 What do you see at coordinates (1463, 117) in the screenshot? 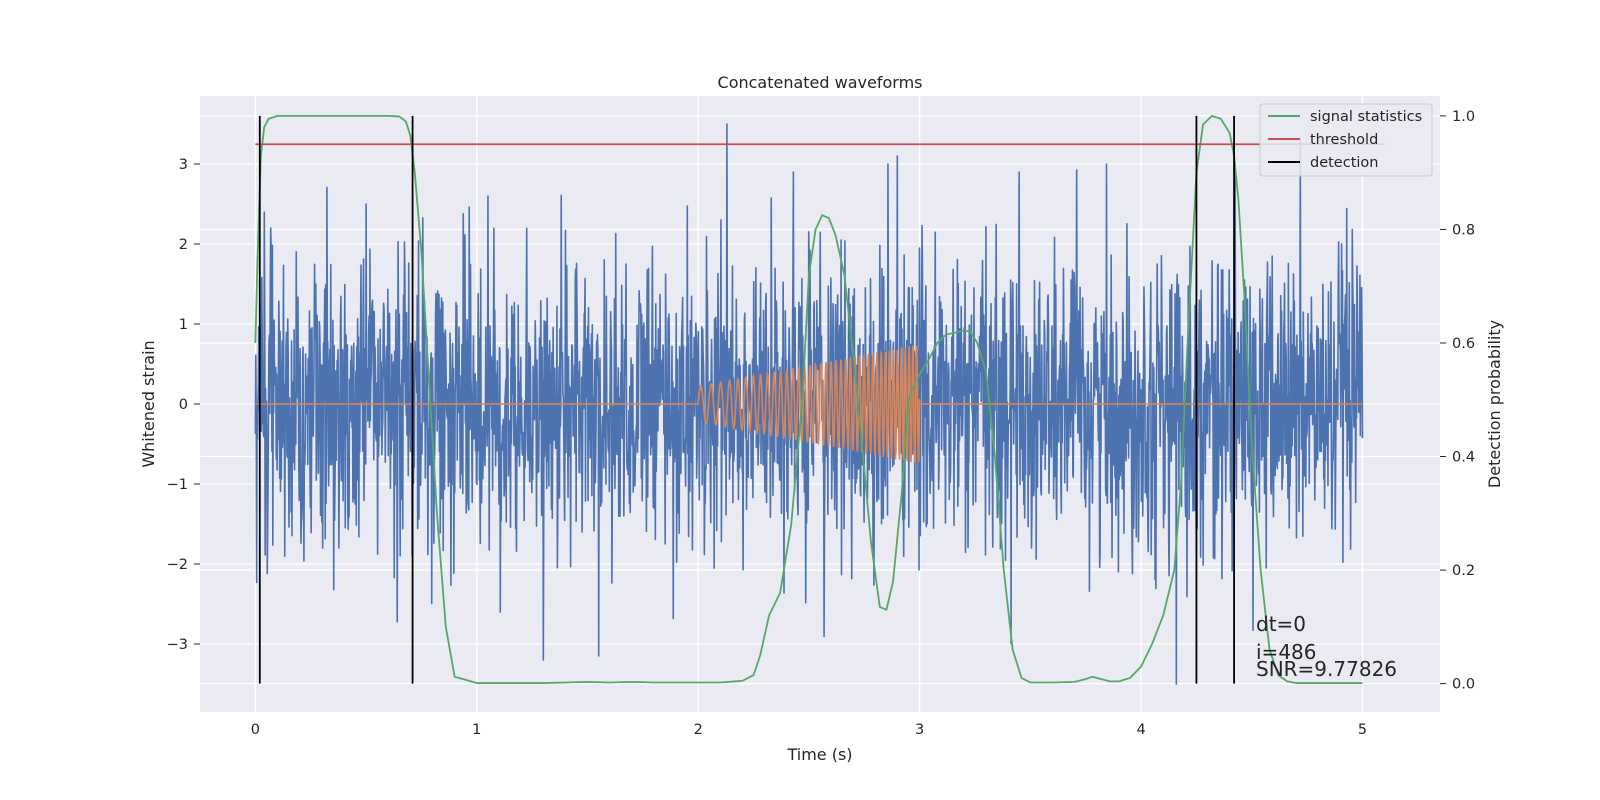
I see `y-right-tick-label: 1.0` at bounding box center [1463, 117].